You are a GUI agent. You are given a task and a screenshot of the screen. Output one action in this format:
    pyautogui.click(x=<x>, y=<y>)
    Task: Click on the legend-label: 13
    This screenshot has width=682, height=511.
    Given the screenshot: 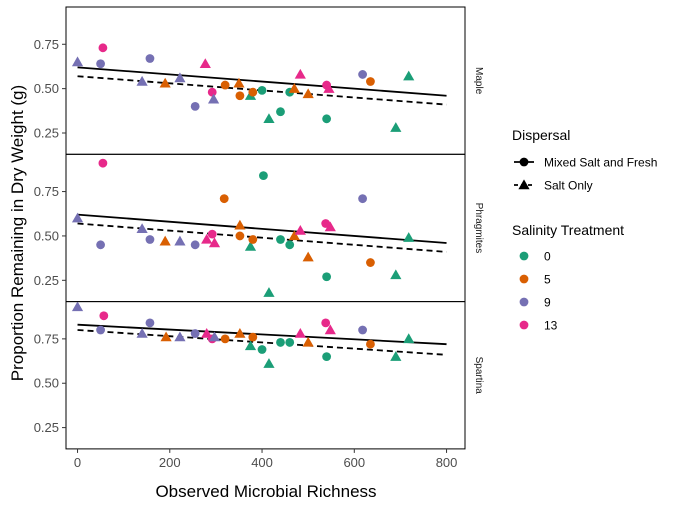 What is the action you would take?
    pyautogui.click(x=551, y=326)
    